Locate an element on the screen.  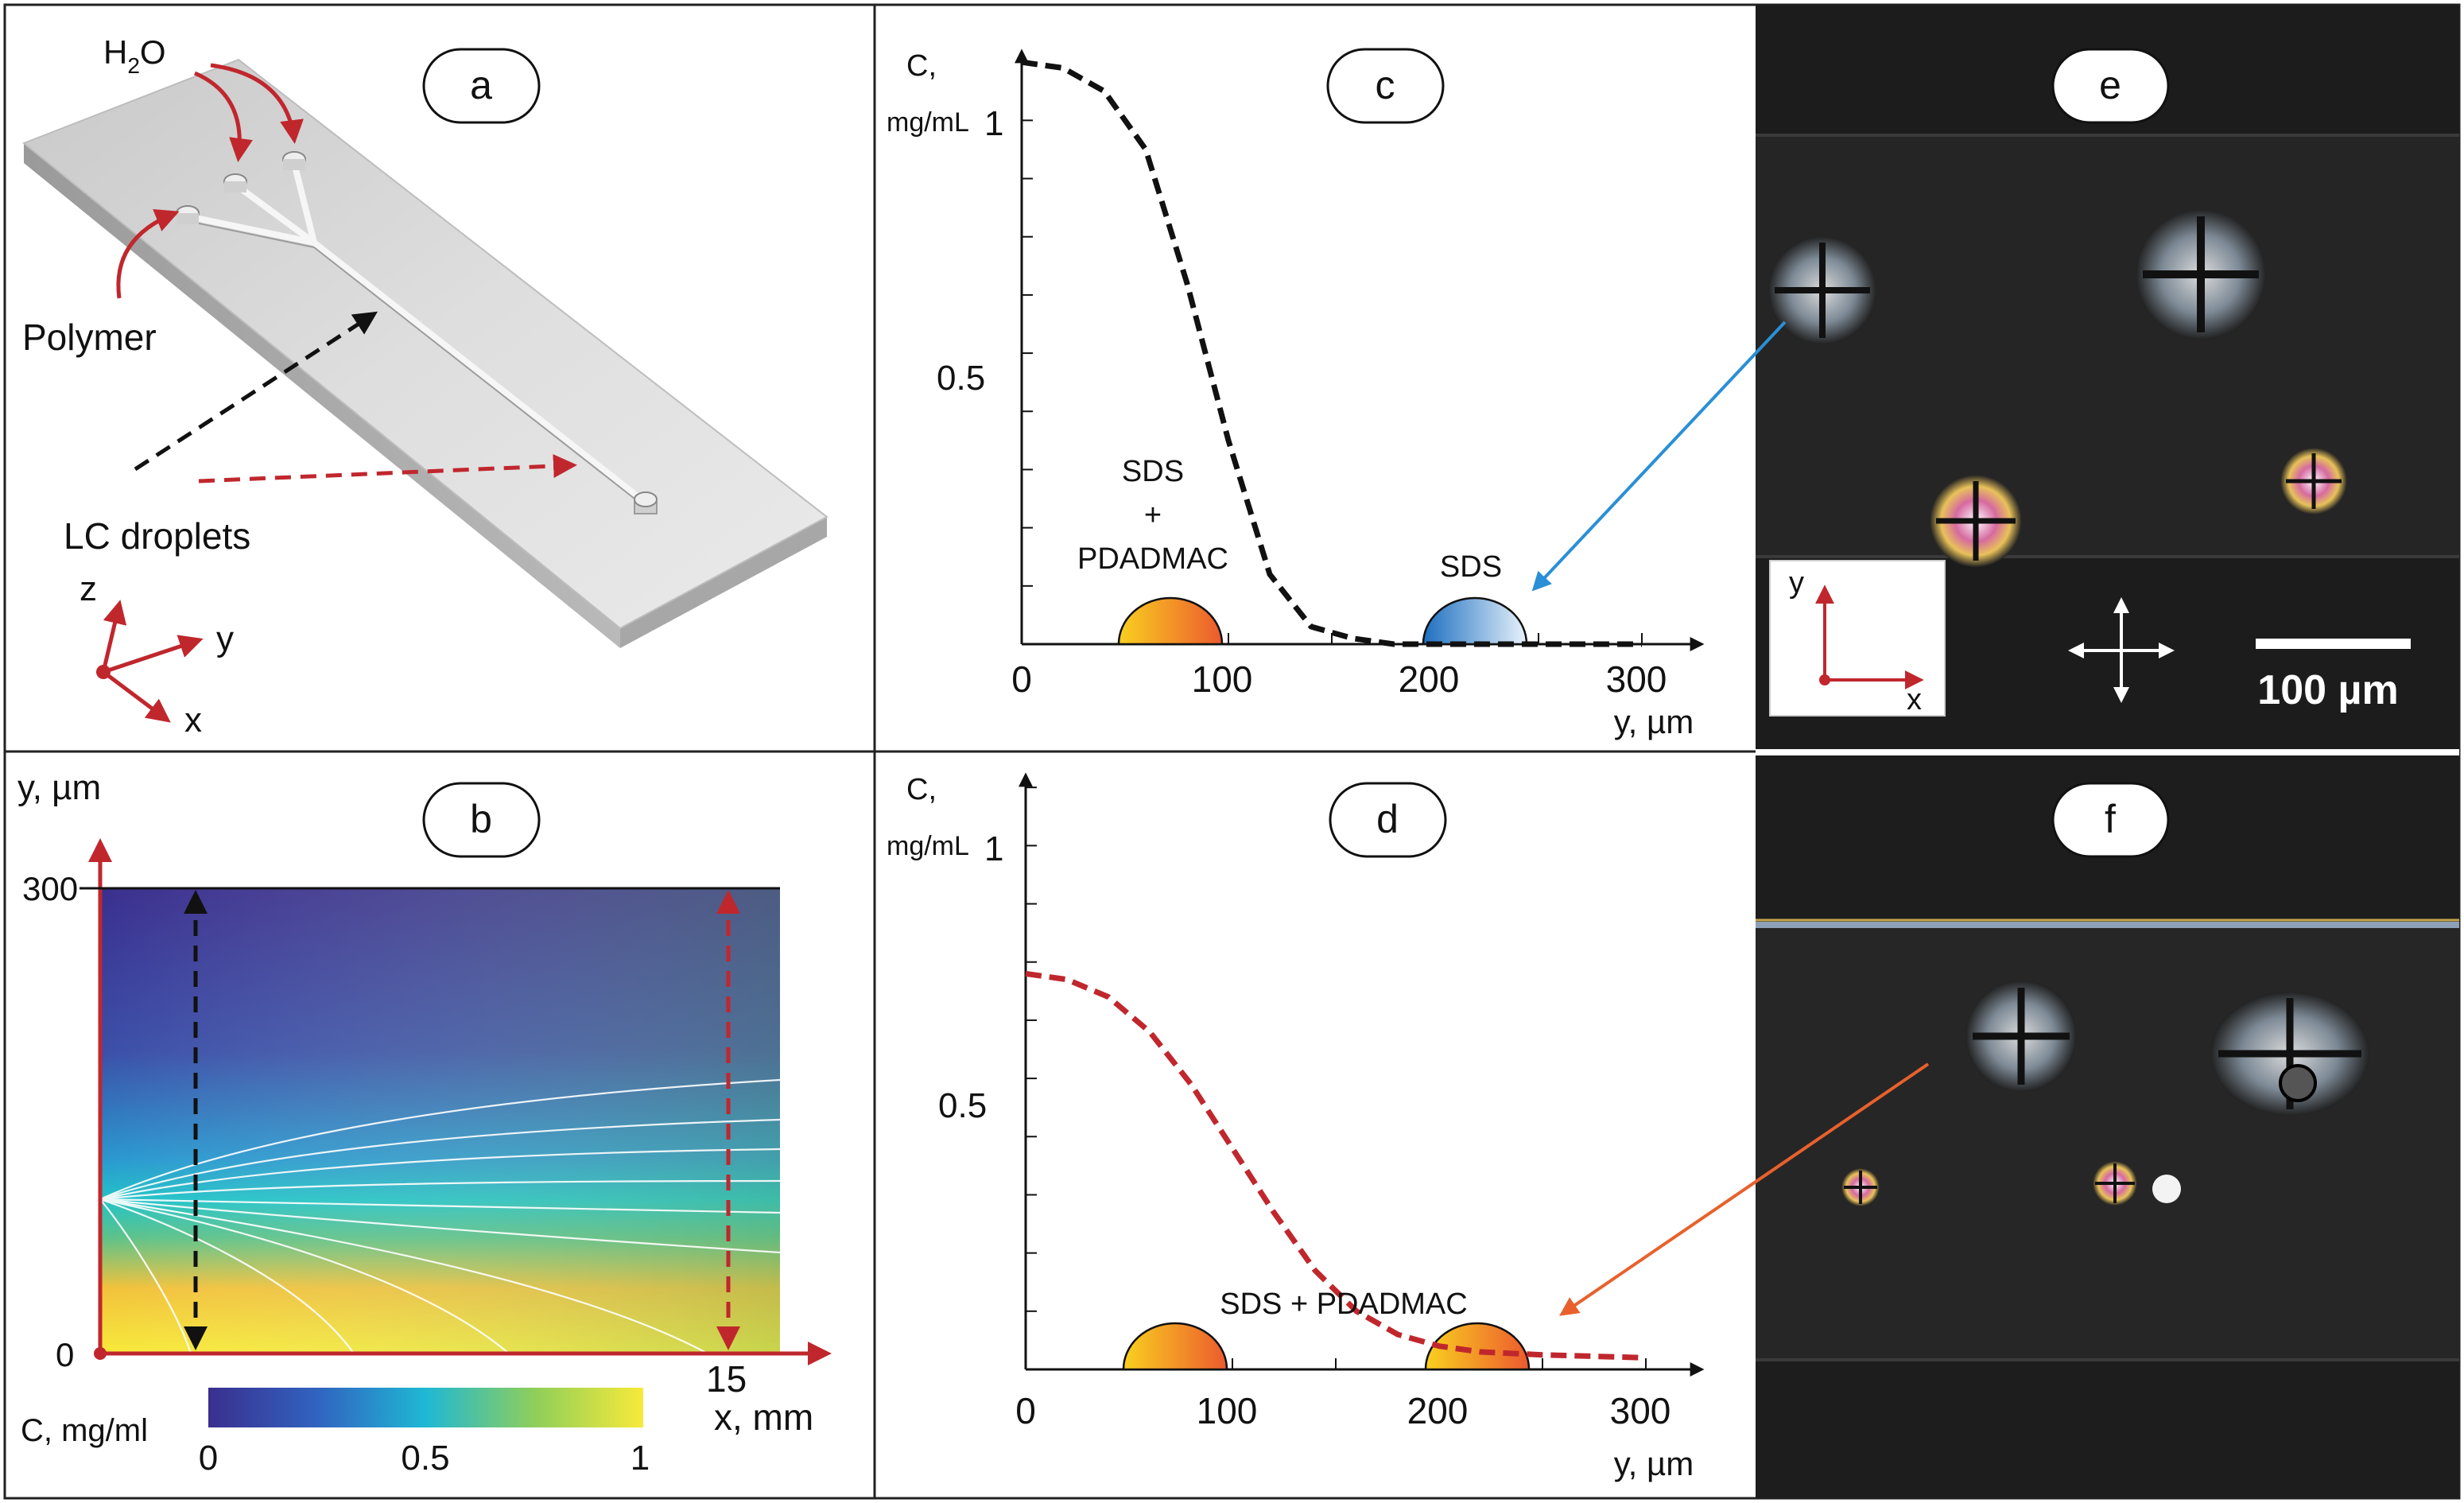
panel-f: f is located at coordinates (2107, 1126).